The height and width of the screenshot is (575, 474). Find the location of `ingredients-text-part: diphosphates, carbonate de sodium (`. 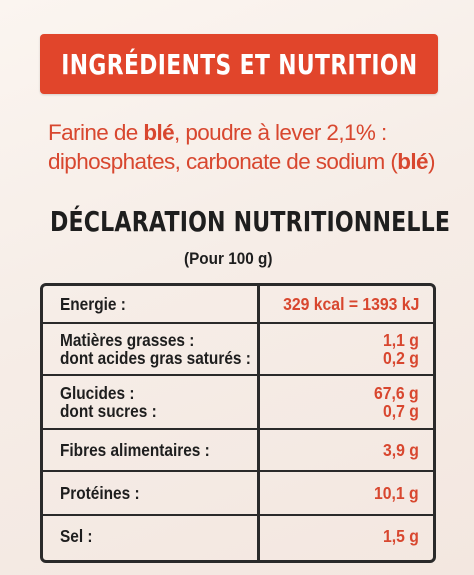

ingredients-text-part: diphosphates, carbonate de sodium ( is located at coordinates (223, 161).